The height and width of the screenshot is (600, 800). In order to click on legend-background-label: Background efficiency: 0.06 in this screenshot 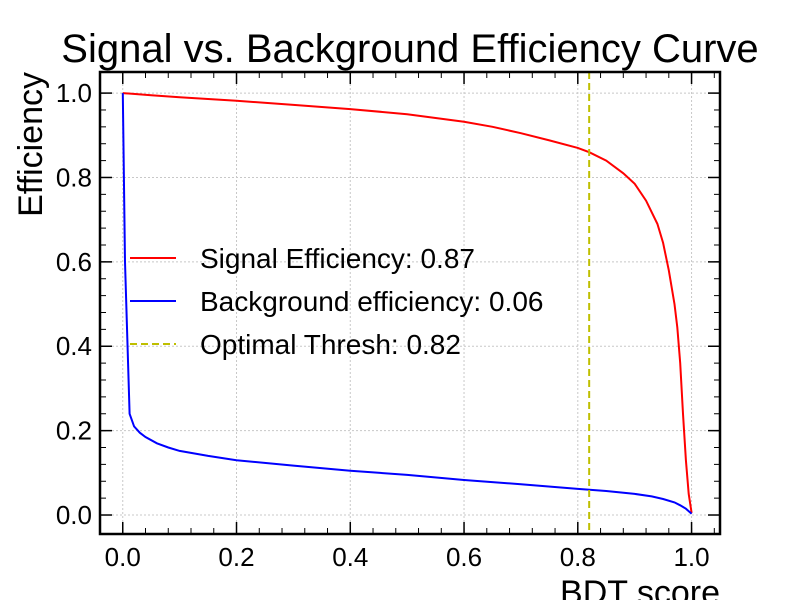, I will do `click(371, 301)`.